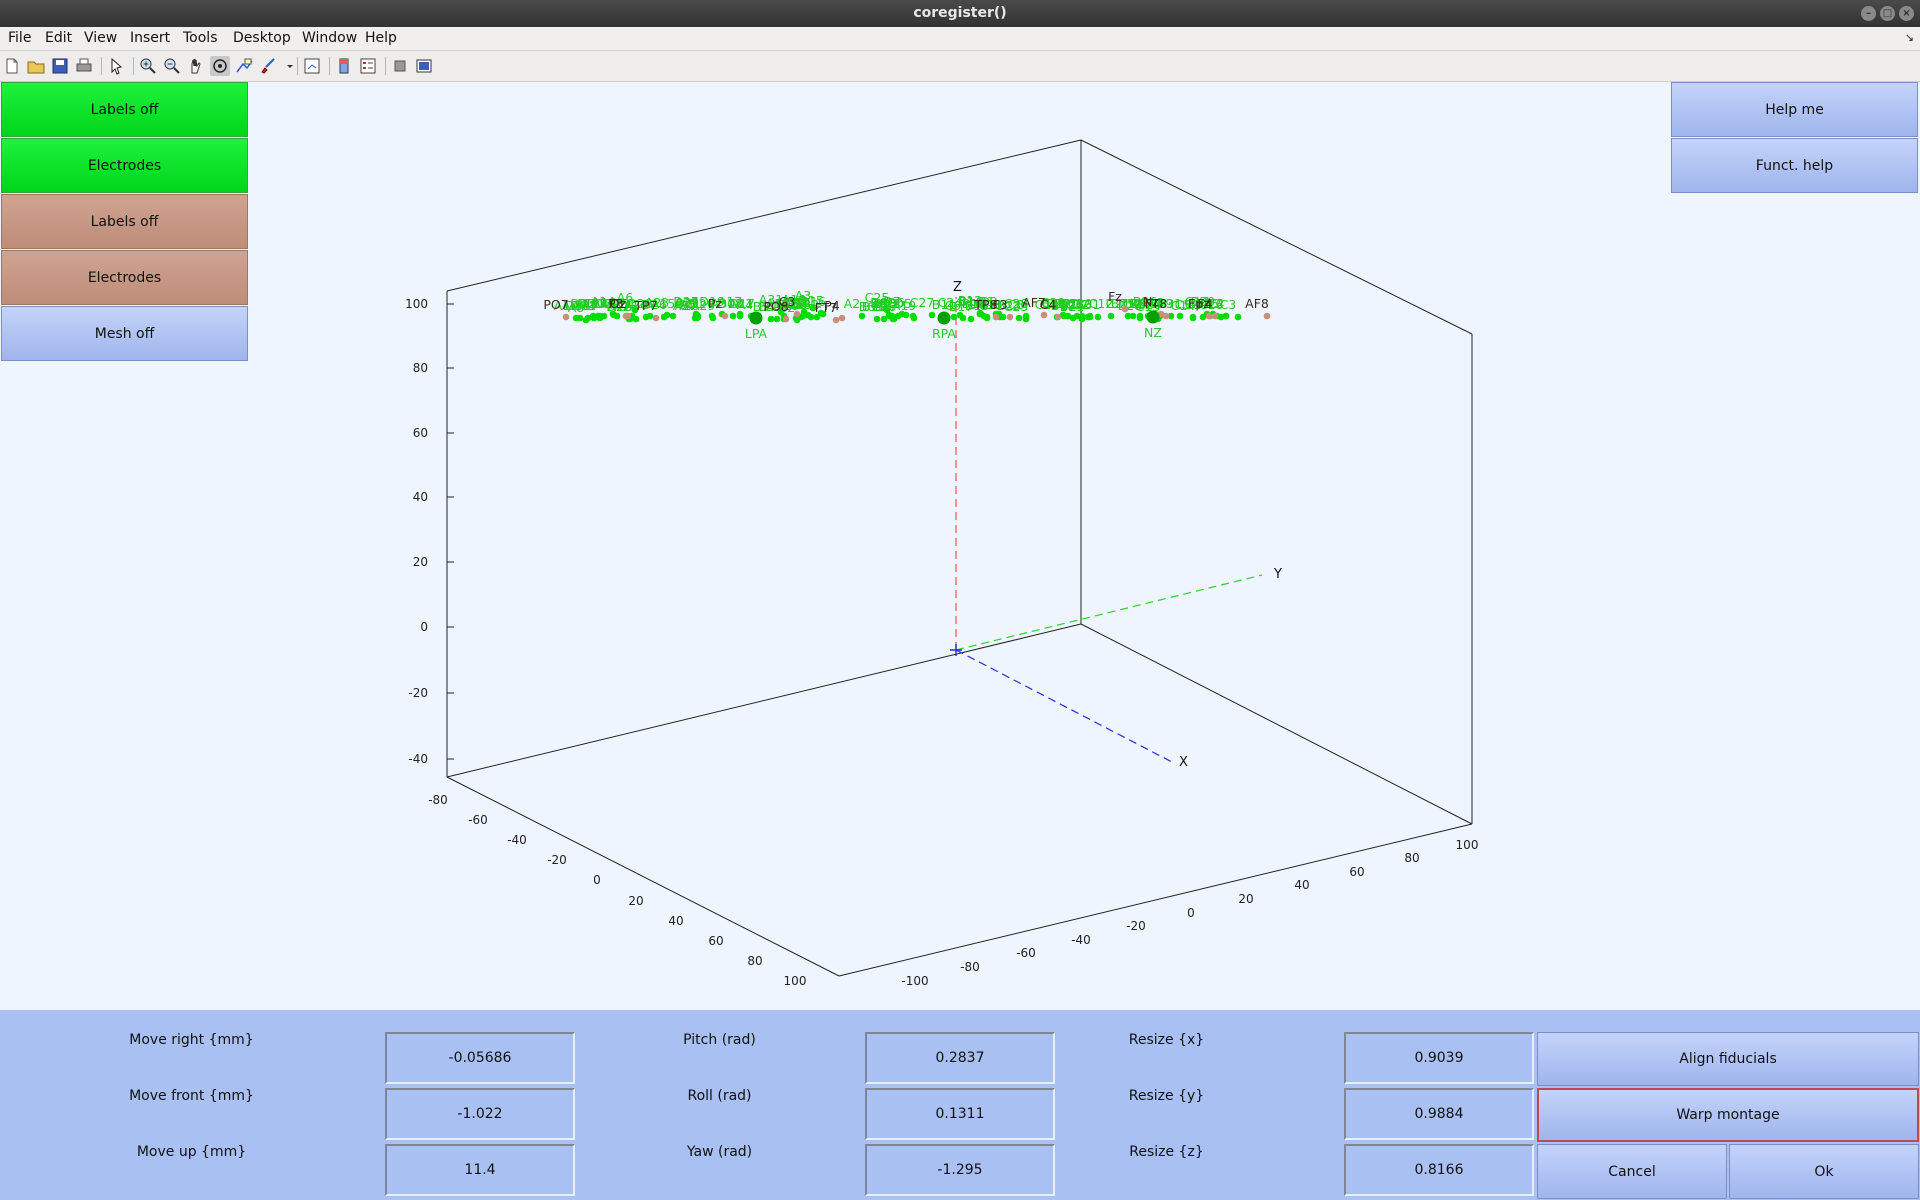 Image resolution: width=1920 pixels, height=1200 pixels. I want to click on zoom-out-icon, so click(172, 66).